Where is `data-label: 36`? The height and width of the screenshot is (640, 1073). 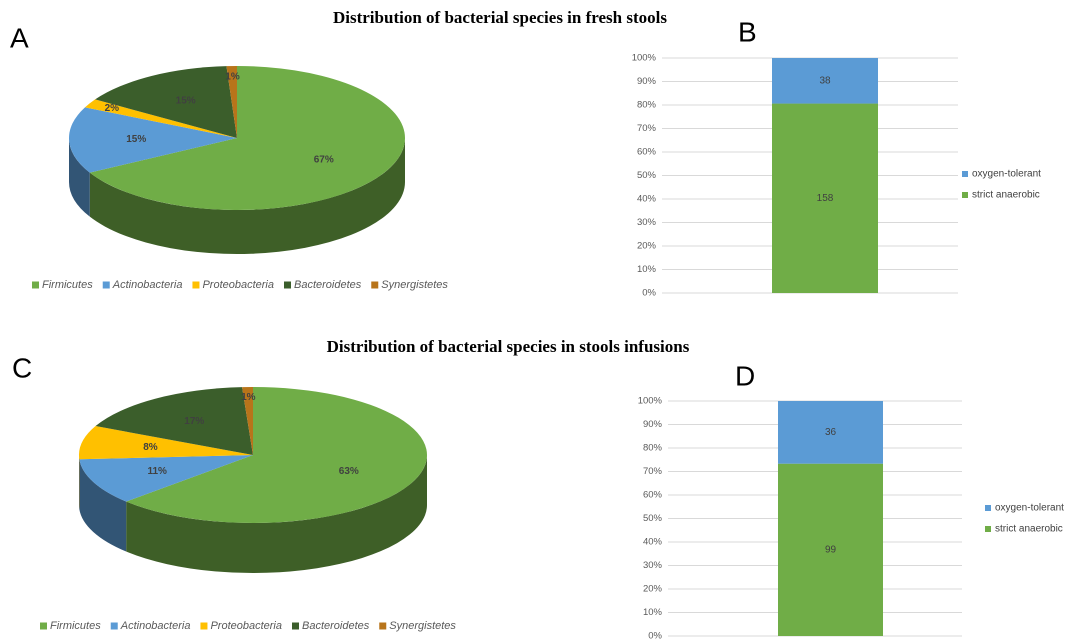 data-label: 36 is located at coordinates (831, 432).